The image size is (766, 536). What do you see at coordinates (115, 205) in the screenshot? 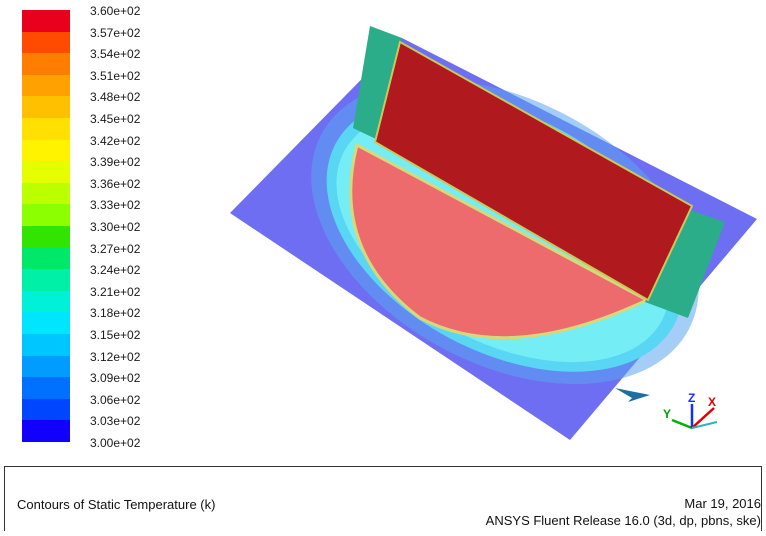
I see `legend-tick-label: 3.33e+02` at bounding box center [115, 205].